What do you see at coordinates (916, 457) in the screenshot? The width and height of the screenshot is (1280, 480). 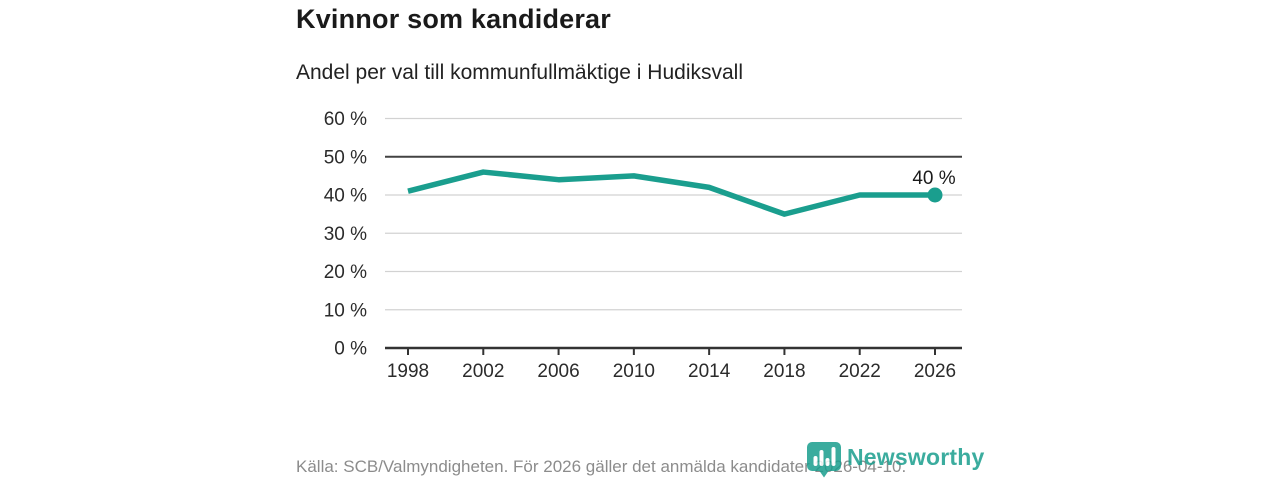 I see `newsworthy-wordmark: Newsworthy` at bounding box center [916, 457].